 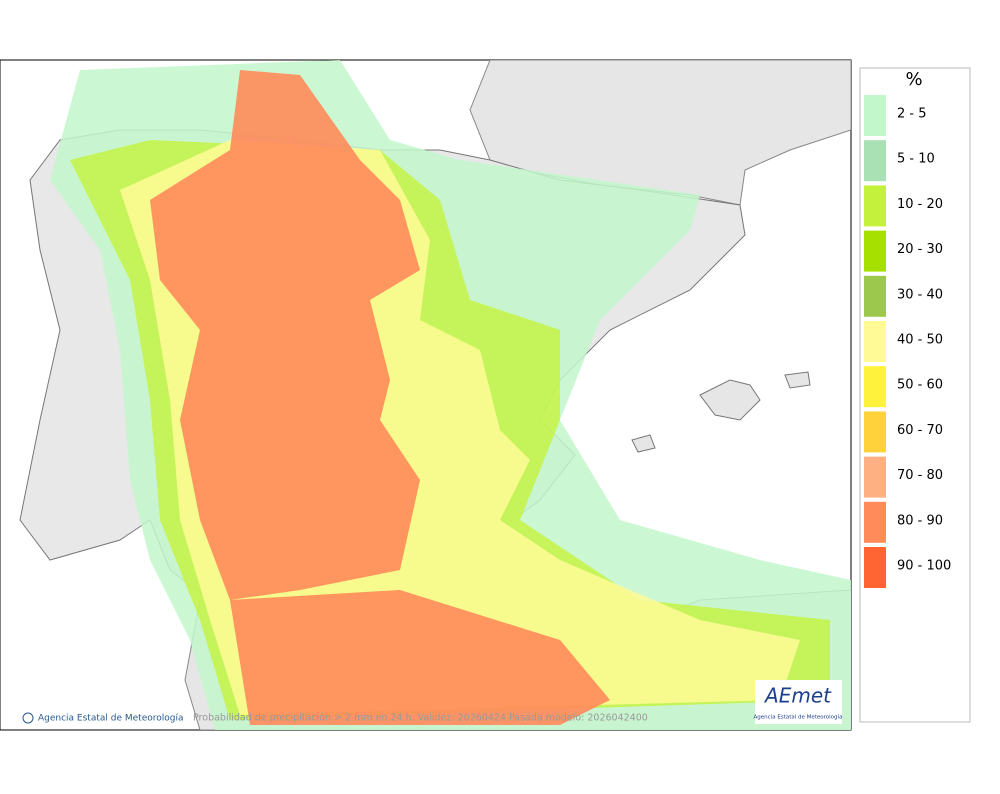 What do you see at coordinates (920, 475) in the screenshot?
I see `legend-label: 70 - 80` at bounding box center [920, 475].